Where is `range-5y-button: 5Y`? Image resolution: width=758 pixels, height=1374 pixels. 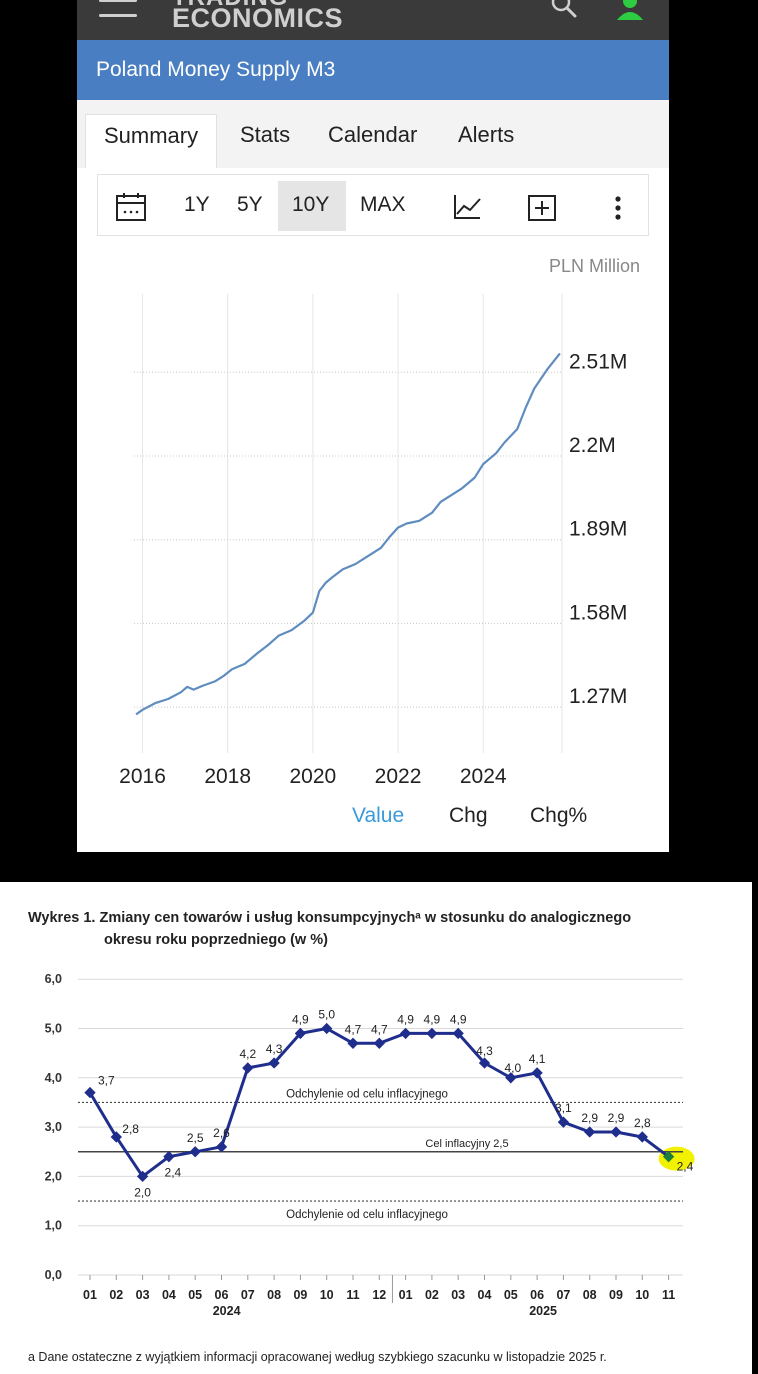 range-5y-button: 5Y is located at coordinates (250, 204).